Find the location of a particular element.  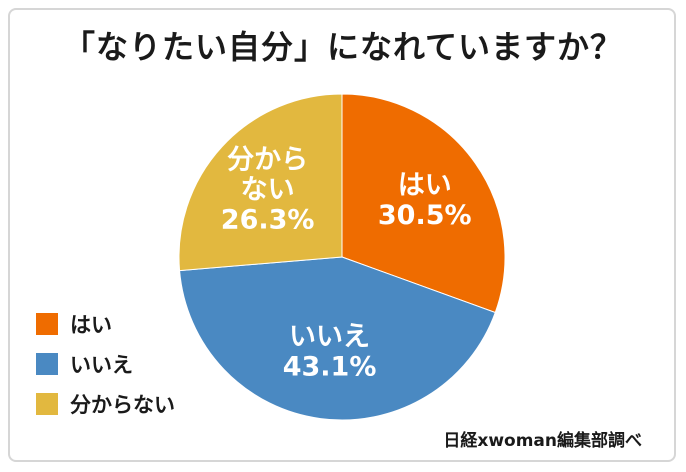

legend-label-unsure: 分からない is located at coordinates (122, 405).